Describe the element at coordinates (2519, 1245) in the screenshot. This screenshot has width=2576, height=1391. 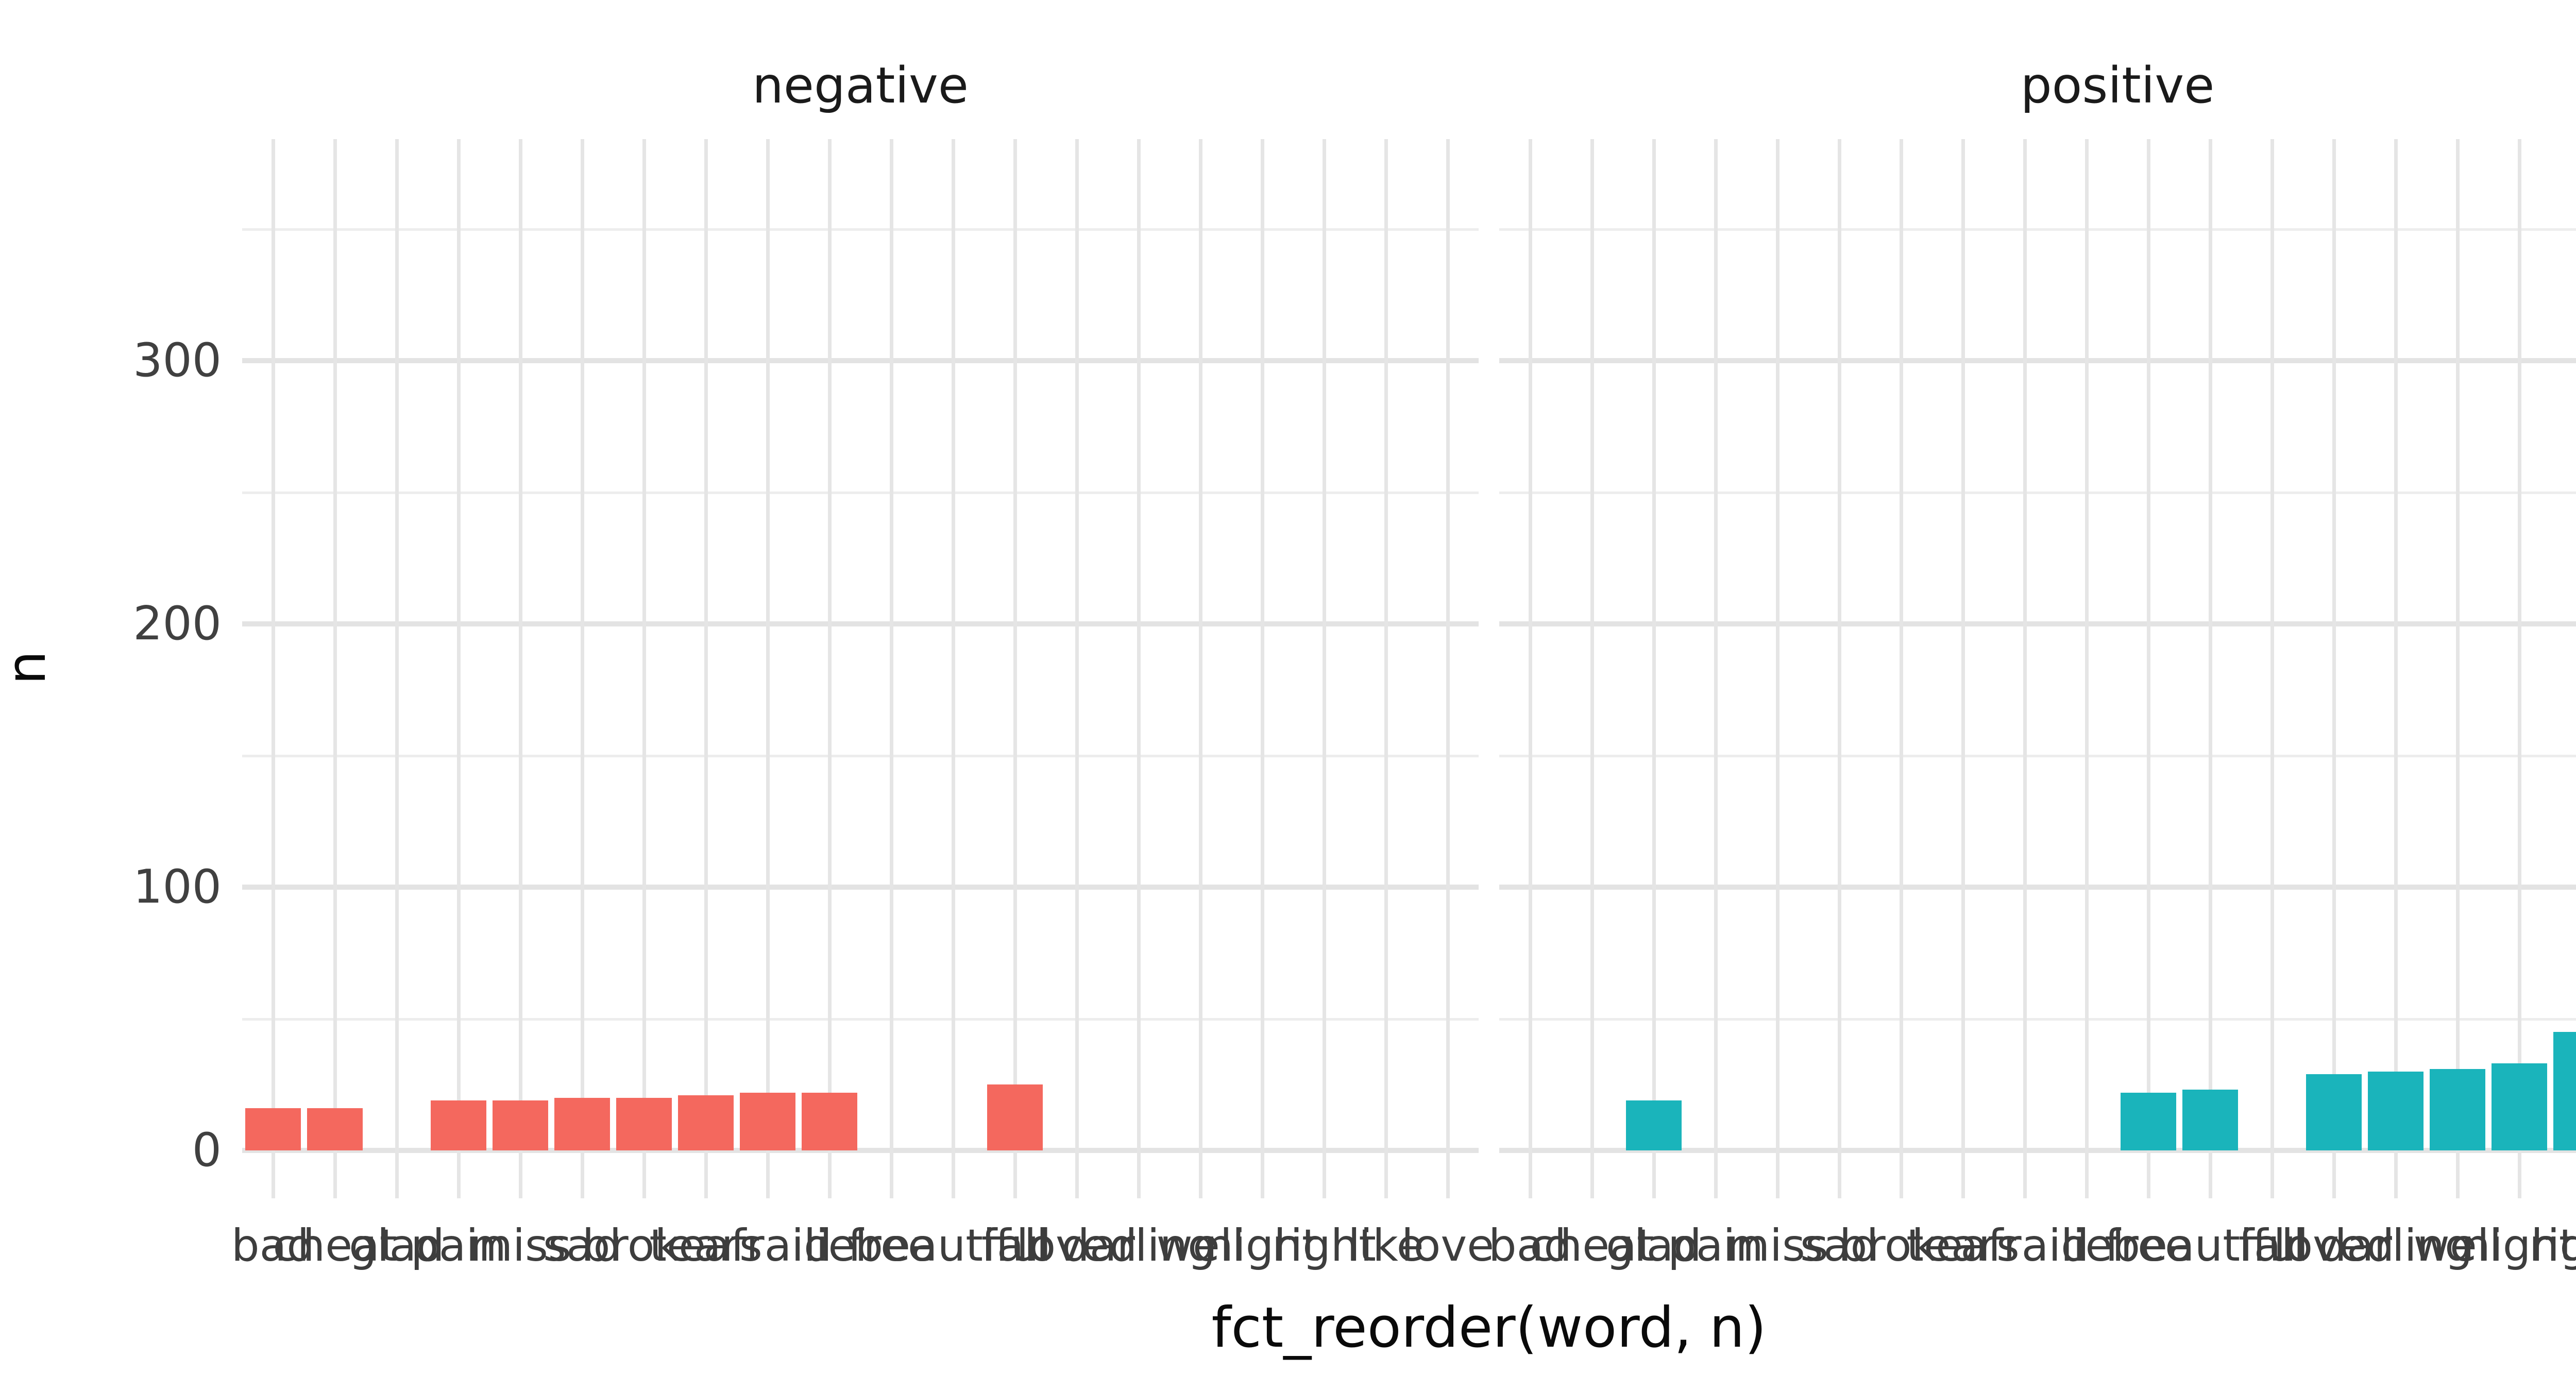
I see `x-tick-label-positive-night: night` at that location.